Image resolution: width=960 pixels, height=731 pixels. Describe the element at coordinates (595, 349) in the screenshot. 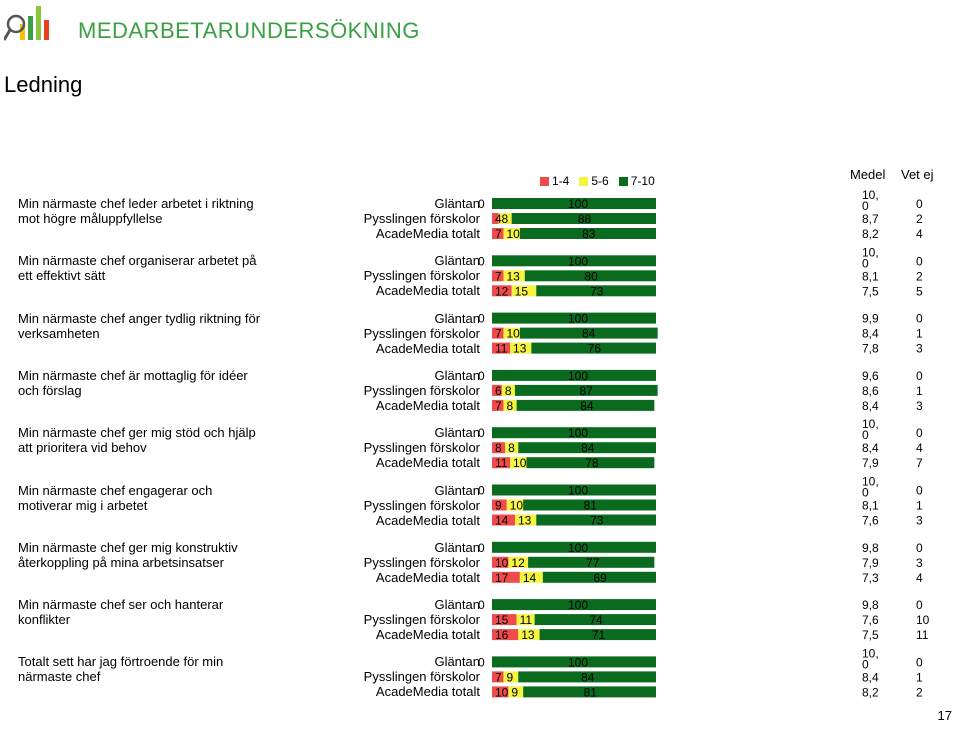

I see `data-label-high: 76` at that location.